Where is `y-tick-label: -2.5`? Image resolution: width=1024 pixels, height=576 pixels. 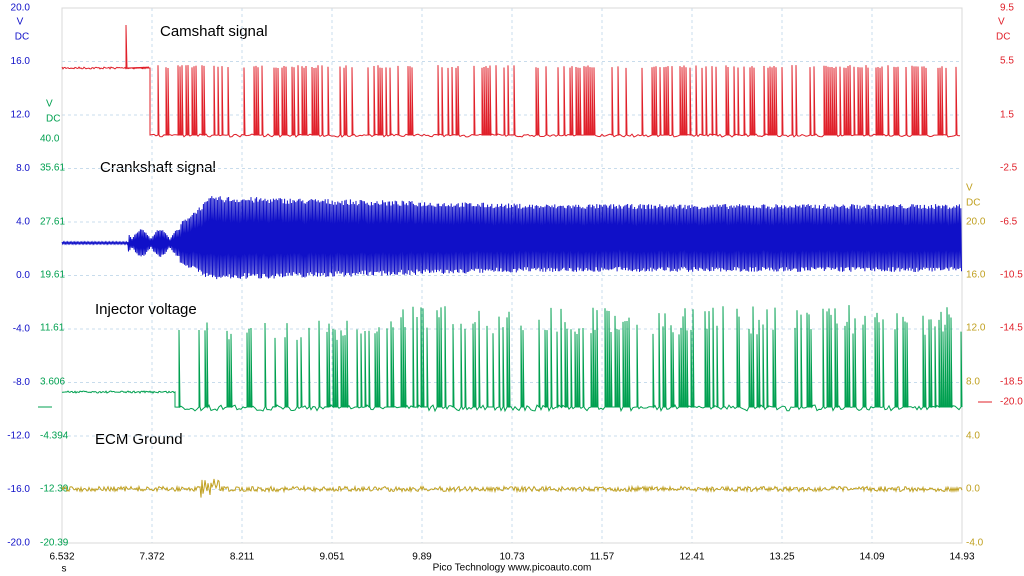
y-tick-label: -2.5 is located at coordinates (1009, 168).